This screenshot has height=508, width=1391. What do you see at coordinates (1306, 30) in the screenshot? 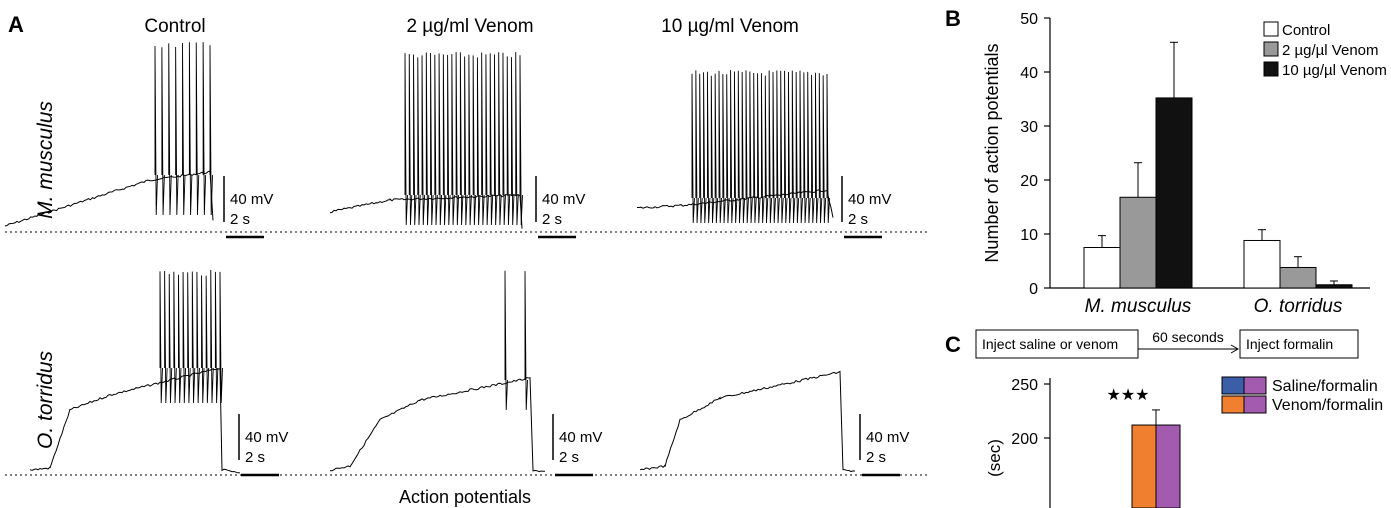
I see `legend-label: Control` at bounding box center [1306, 30].